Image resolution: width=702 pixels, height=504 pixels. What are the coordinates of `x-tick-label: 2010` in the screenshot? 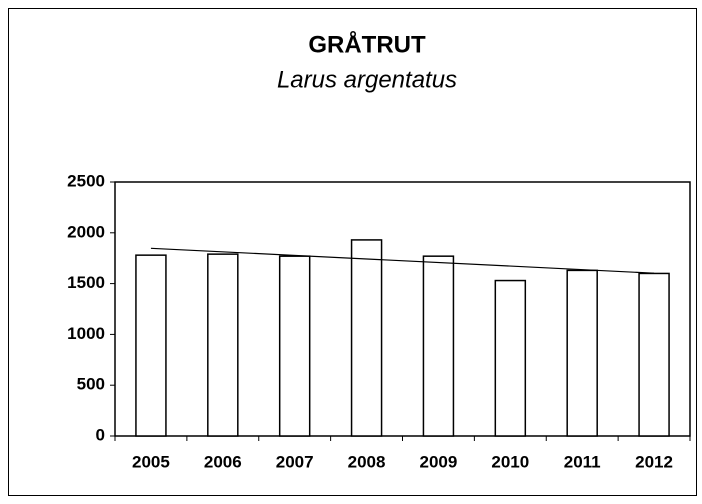 It's located at (510, 461).